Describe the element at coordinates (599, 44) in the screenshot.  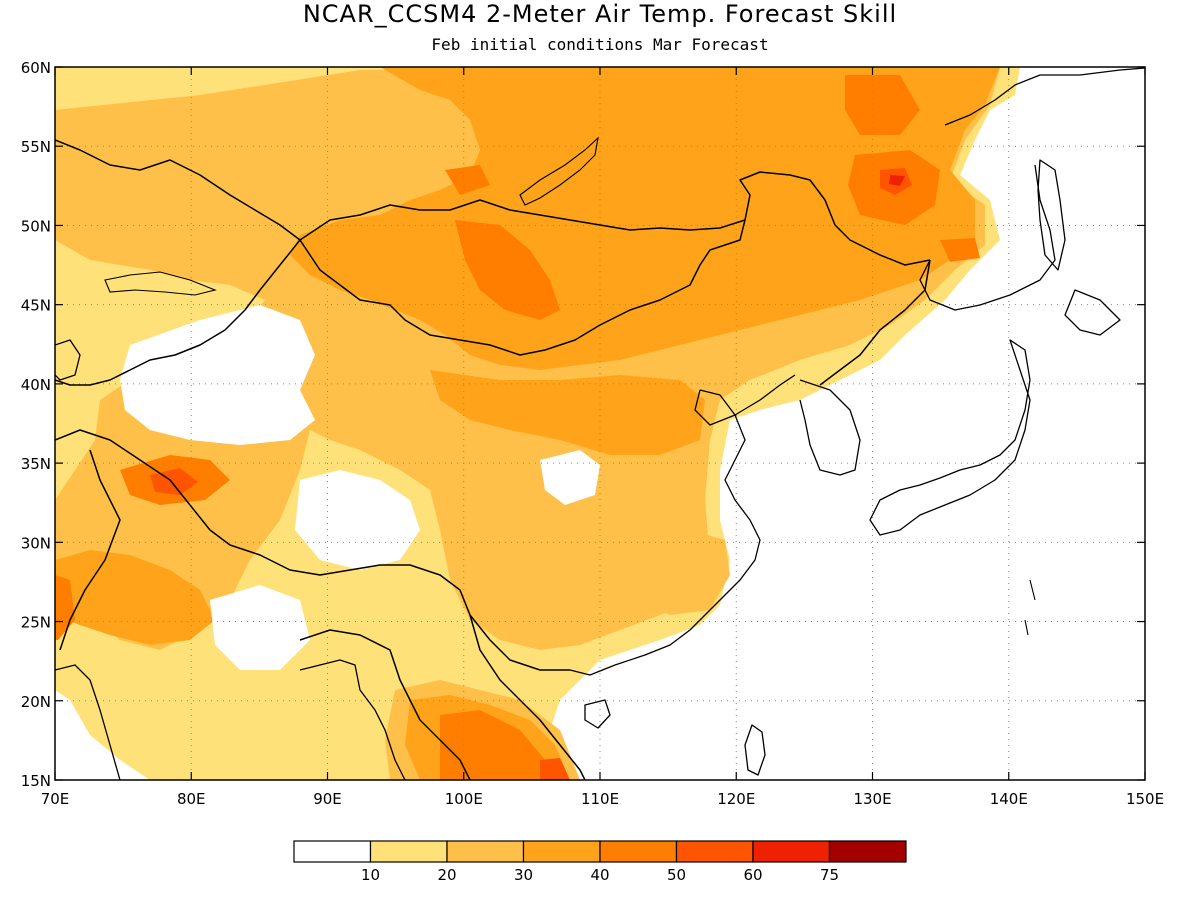
I see `chart-subtitle: Feb initial conditions Mar Forecast` at that location.